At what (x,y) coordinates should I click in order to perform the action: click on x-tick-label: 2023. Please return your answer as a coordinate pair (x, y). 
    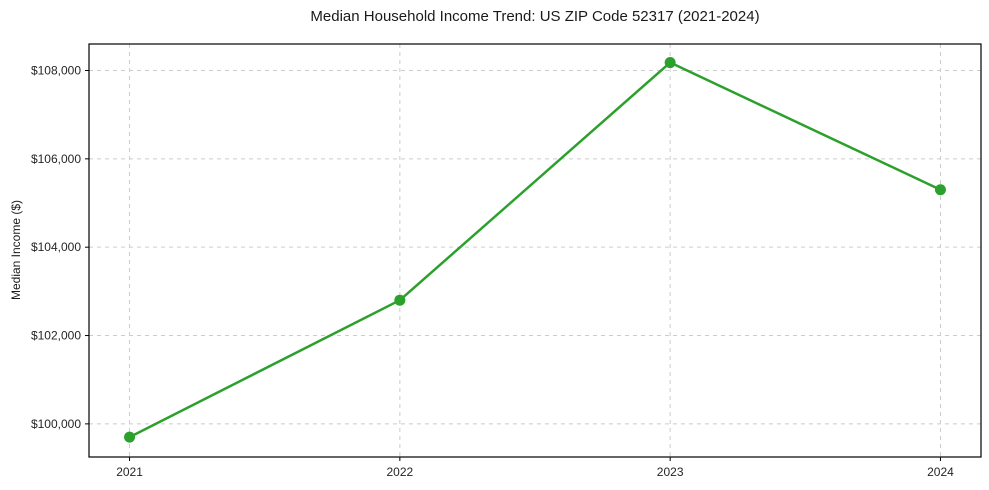
    Looking at the image, I should click on (670, 472).